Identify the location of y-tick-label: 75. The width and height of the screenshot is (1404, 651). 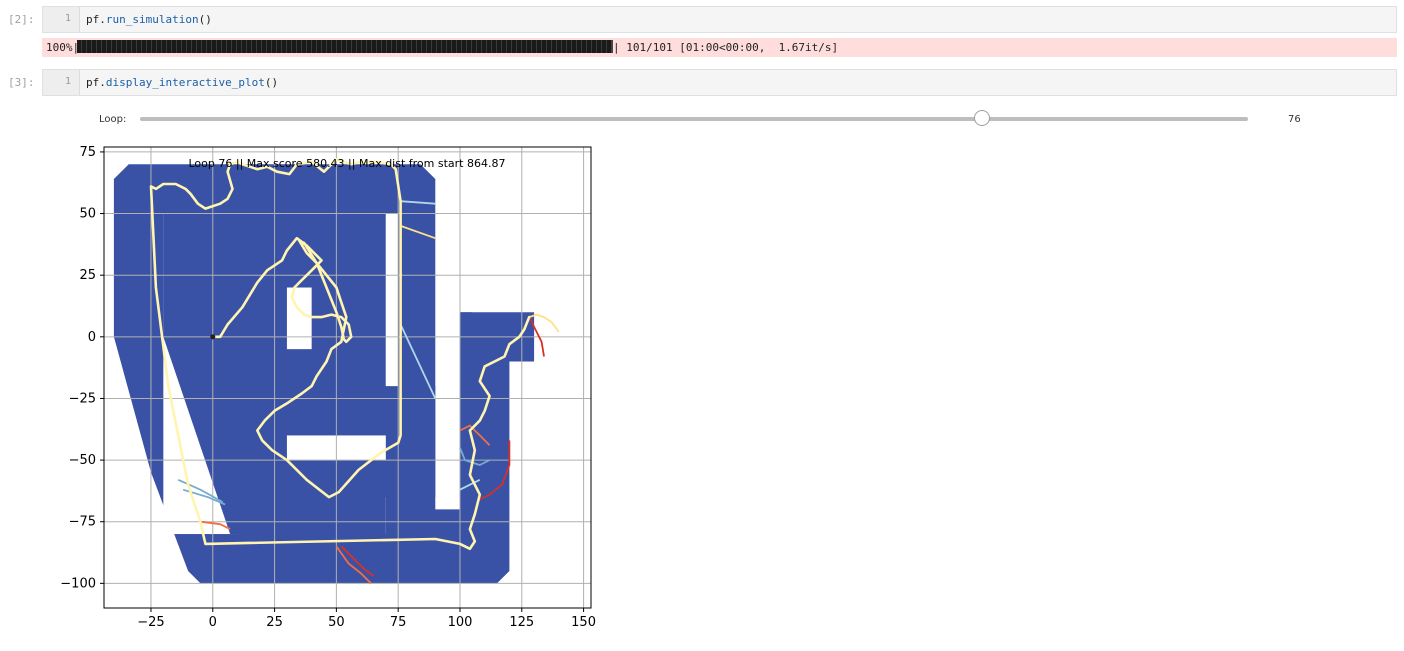
(87, 152).